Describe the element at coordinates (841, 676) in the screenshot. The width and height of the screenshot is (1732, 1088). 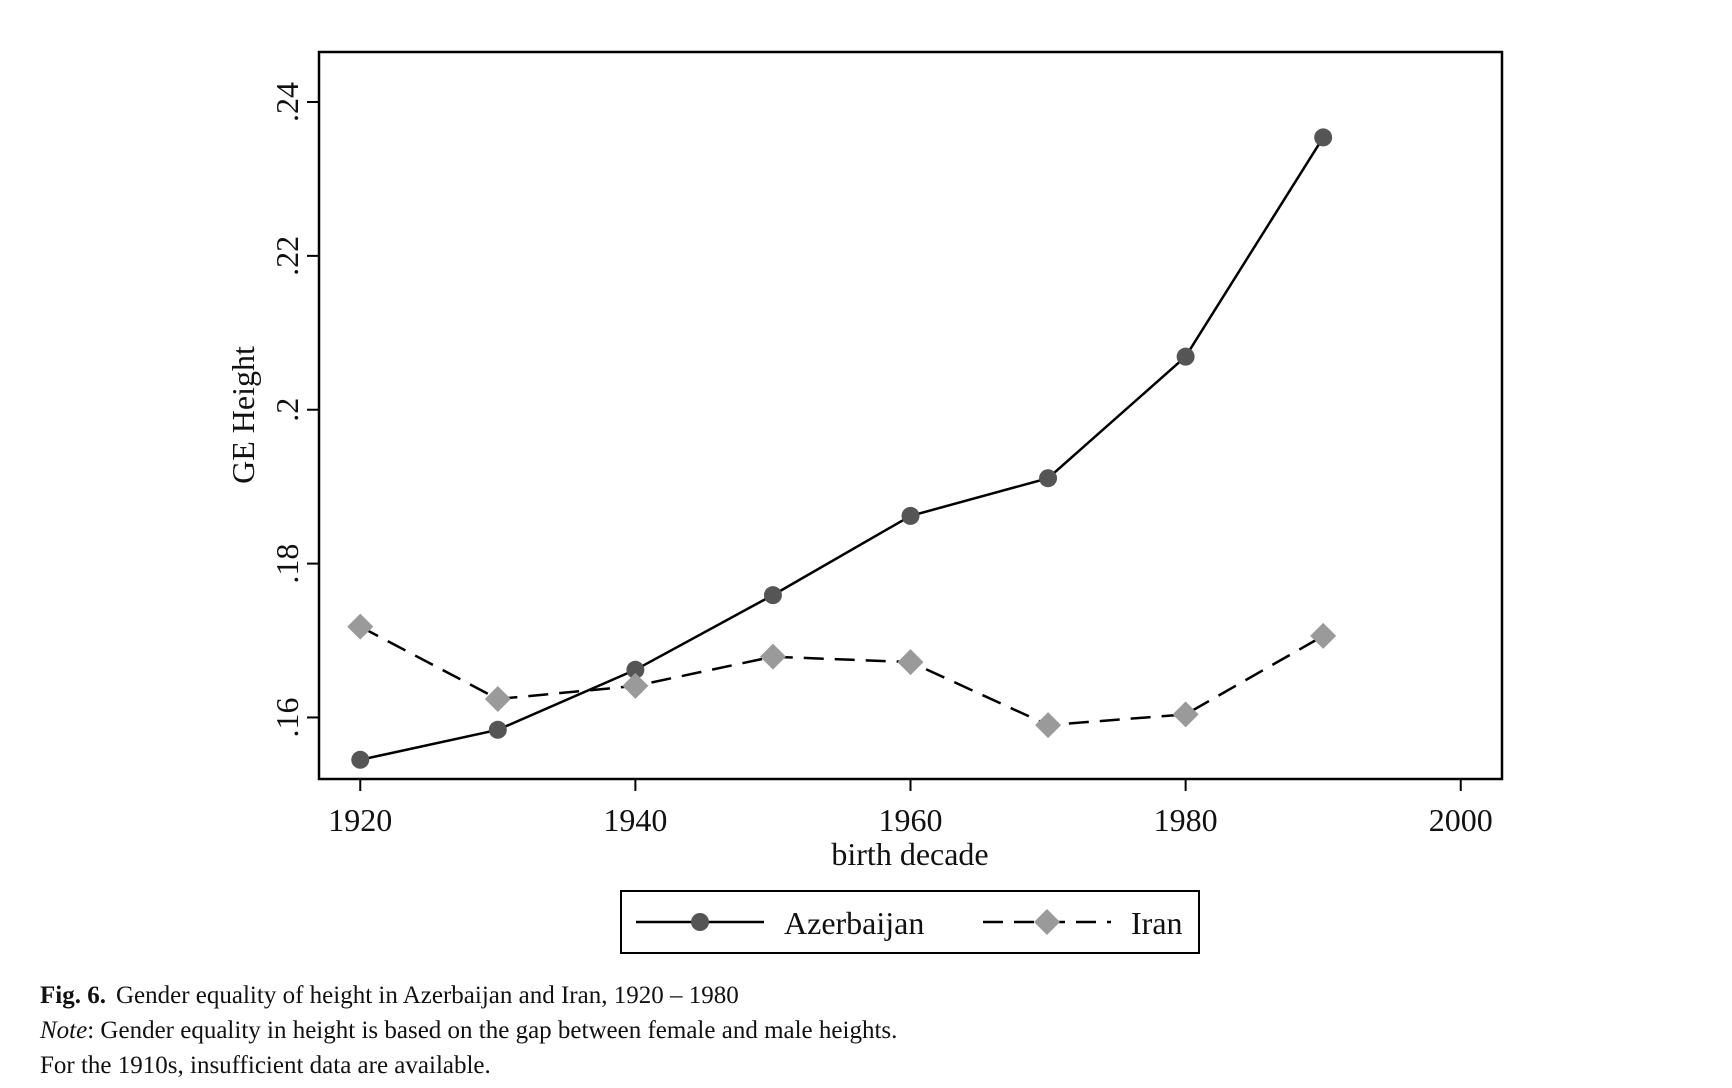
I see `series-line-iran` at that location.